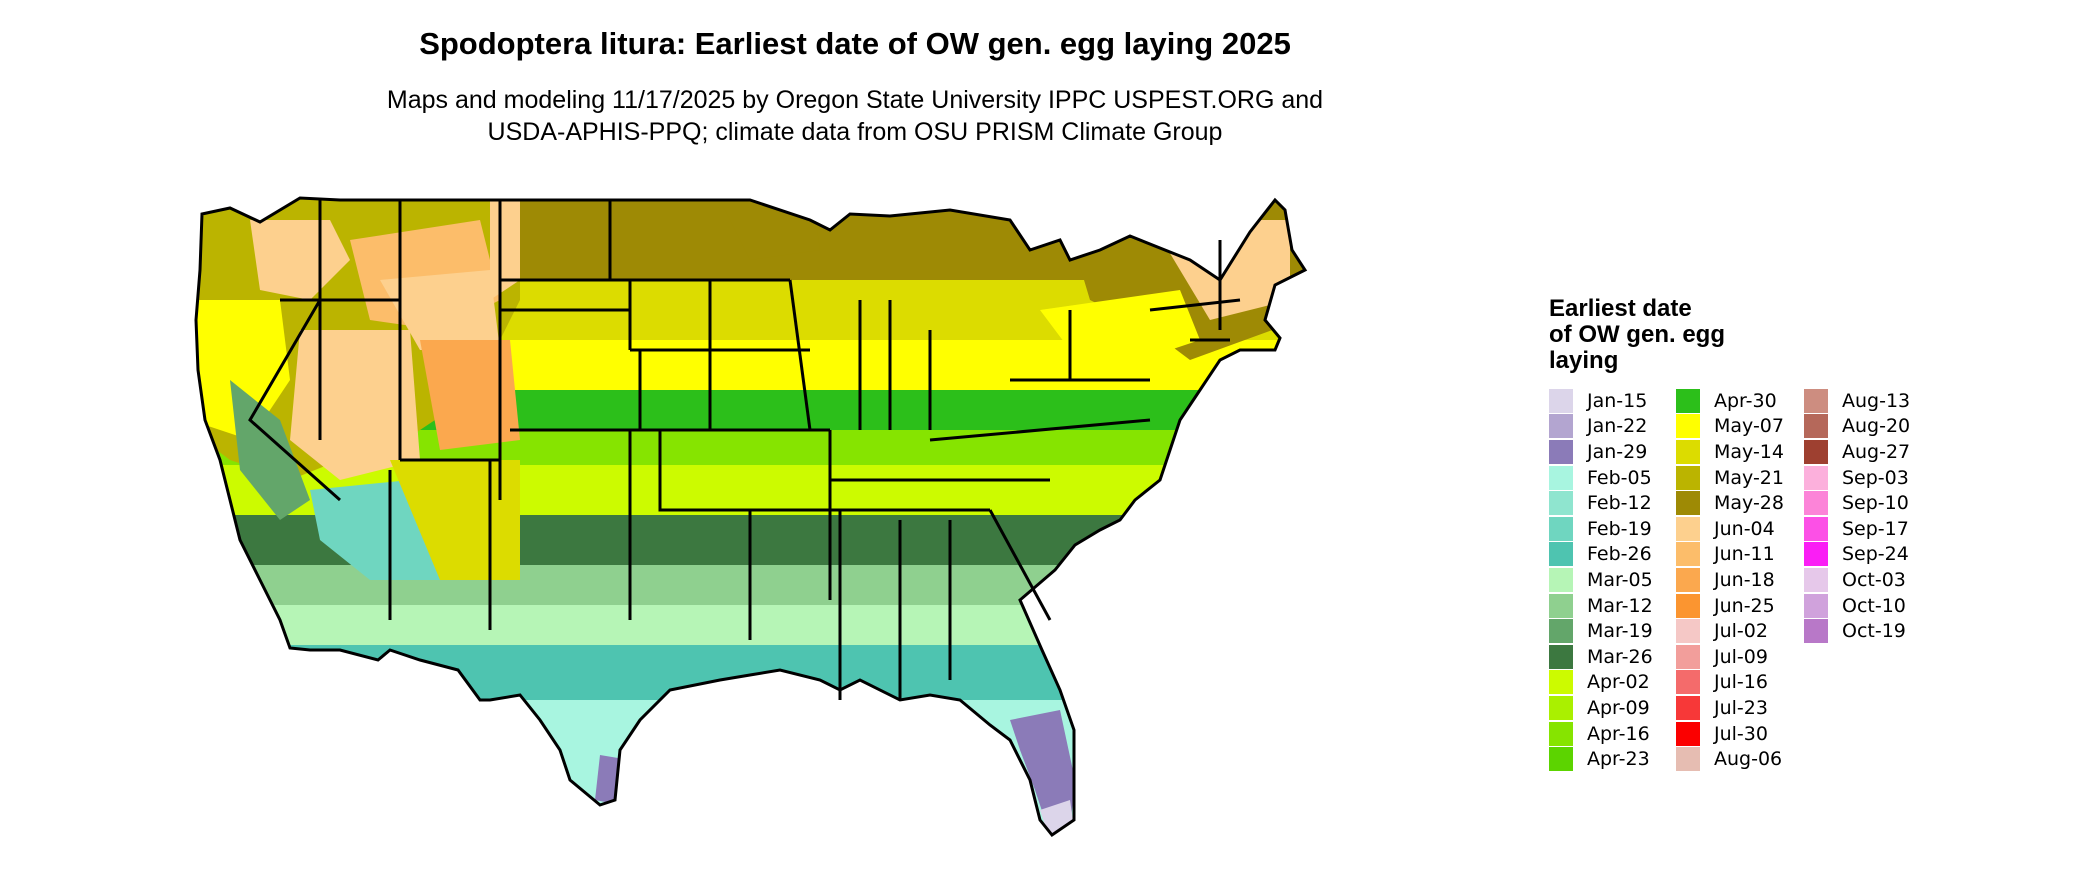 The height and width of the screenshot is (895, 2100). I want to click on legend-label: Oct-03, so click(1874, 579).